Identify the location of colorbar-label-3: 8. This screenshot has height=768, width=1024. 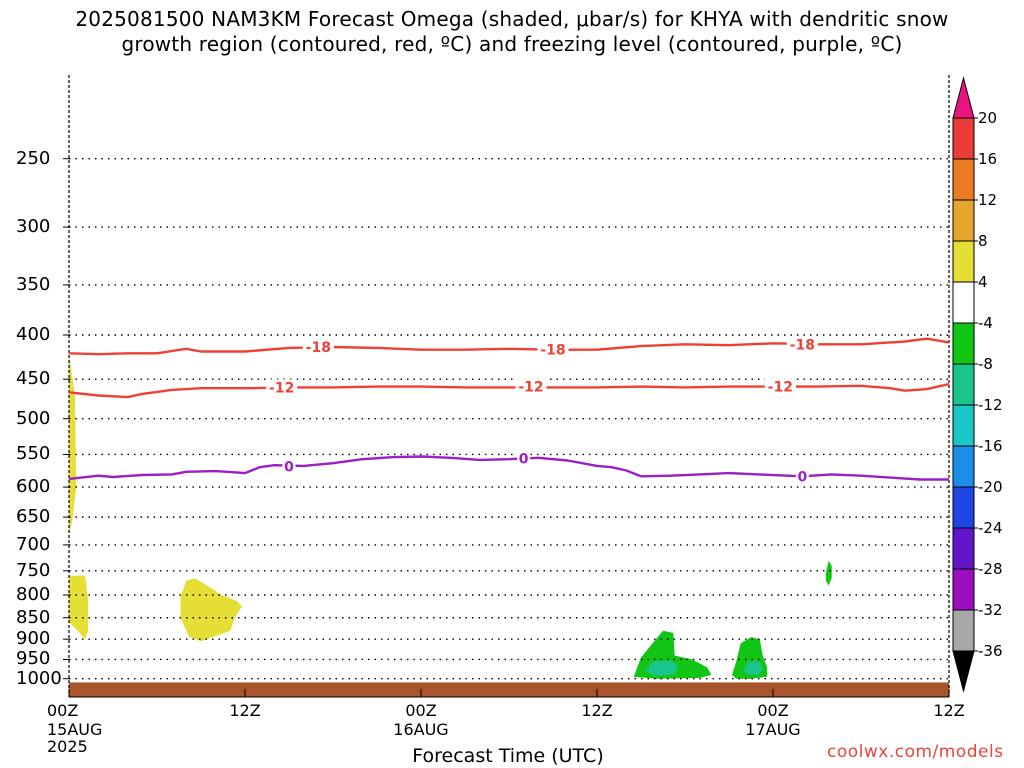
(983, 241).